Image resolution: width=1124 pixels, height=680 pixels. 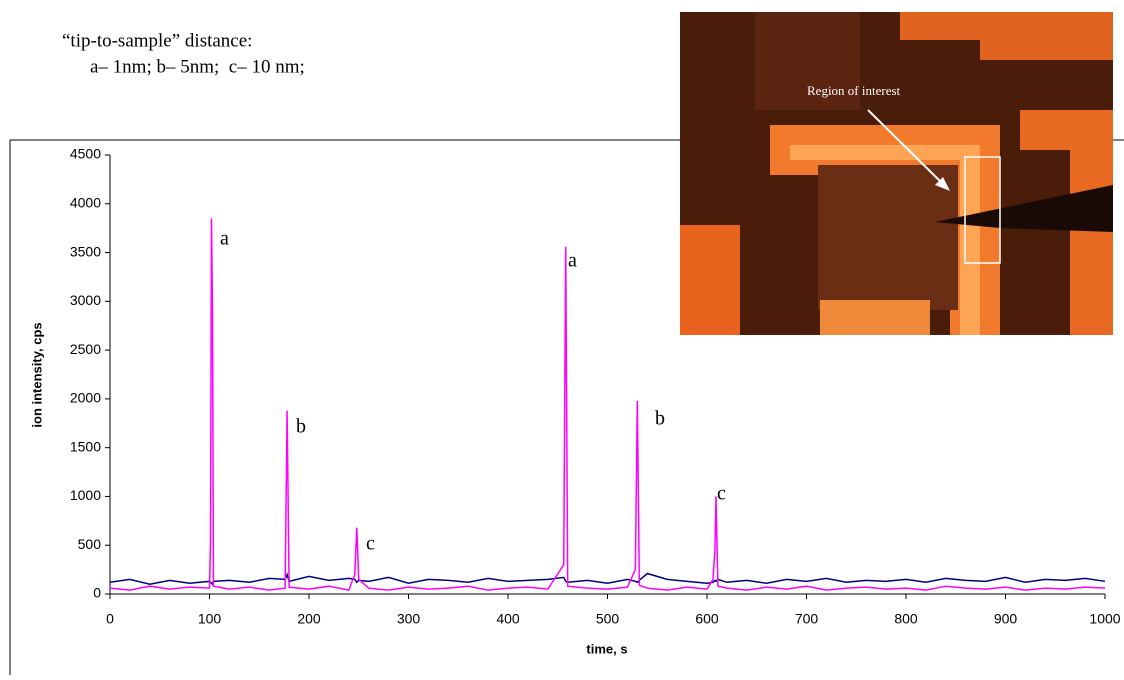 What do you see at coordinates (210, 619) in the screenshot?
I see `x-tick-label: 100` at bounding box center [210, 619].